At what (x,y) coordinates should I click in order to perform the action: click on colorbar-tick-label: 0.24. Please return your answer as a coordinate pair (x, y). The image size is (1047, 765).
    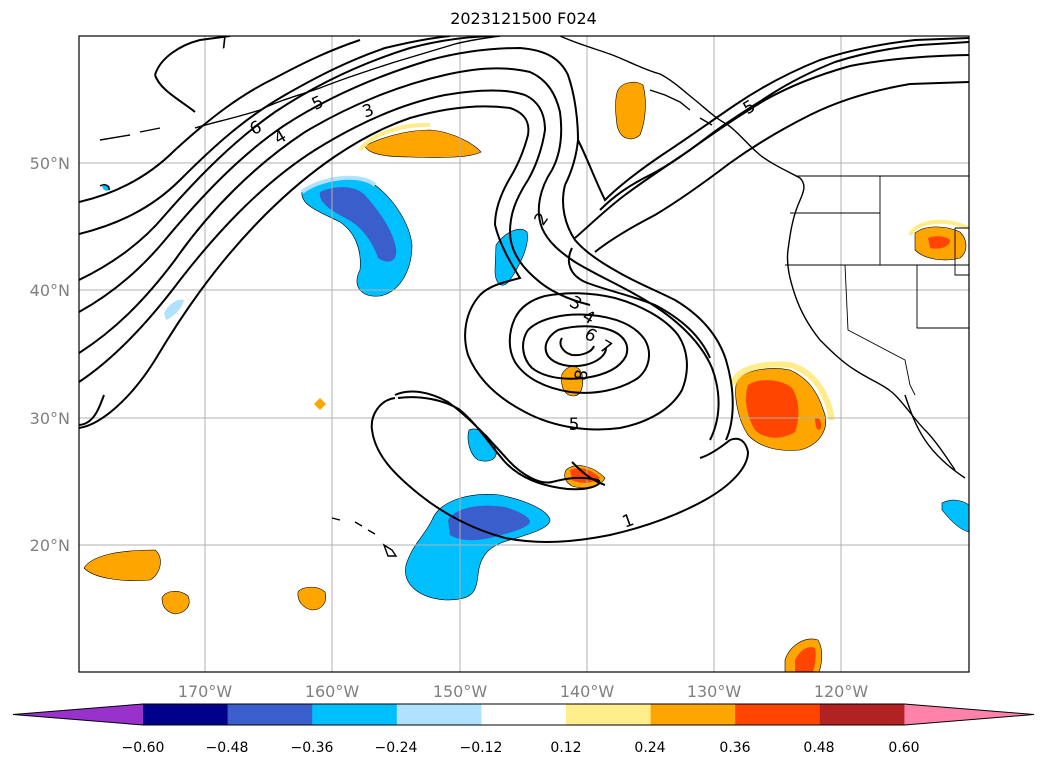
    Looking at the image, I should click on (649, 748).